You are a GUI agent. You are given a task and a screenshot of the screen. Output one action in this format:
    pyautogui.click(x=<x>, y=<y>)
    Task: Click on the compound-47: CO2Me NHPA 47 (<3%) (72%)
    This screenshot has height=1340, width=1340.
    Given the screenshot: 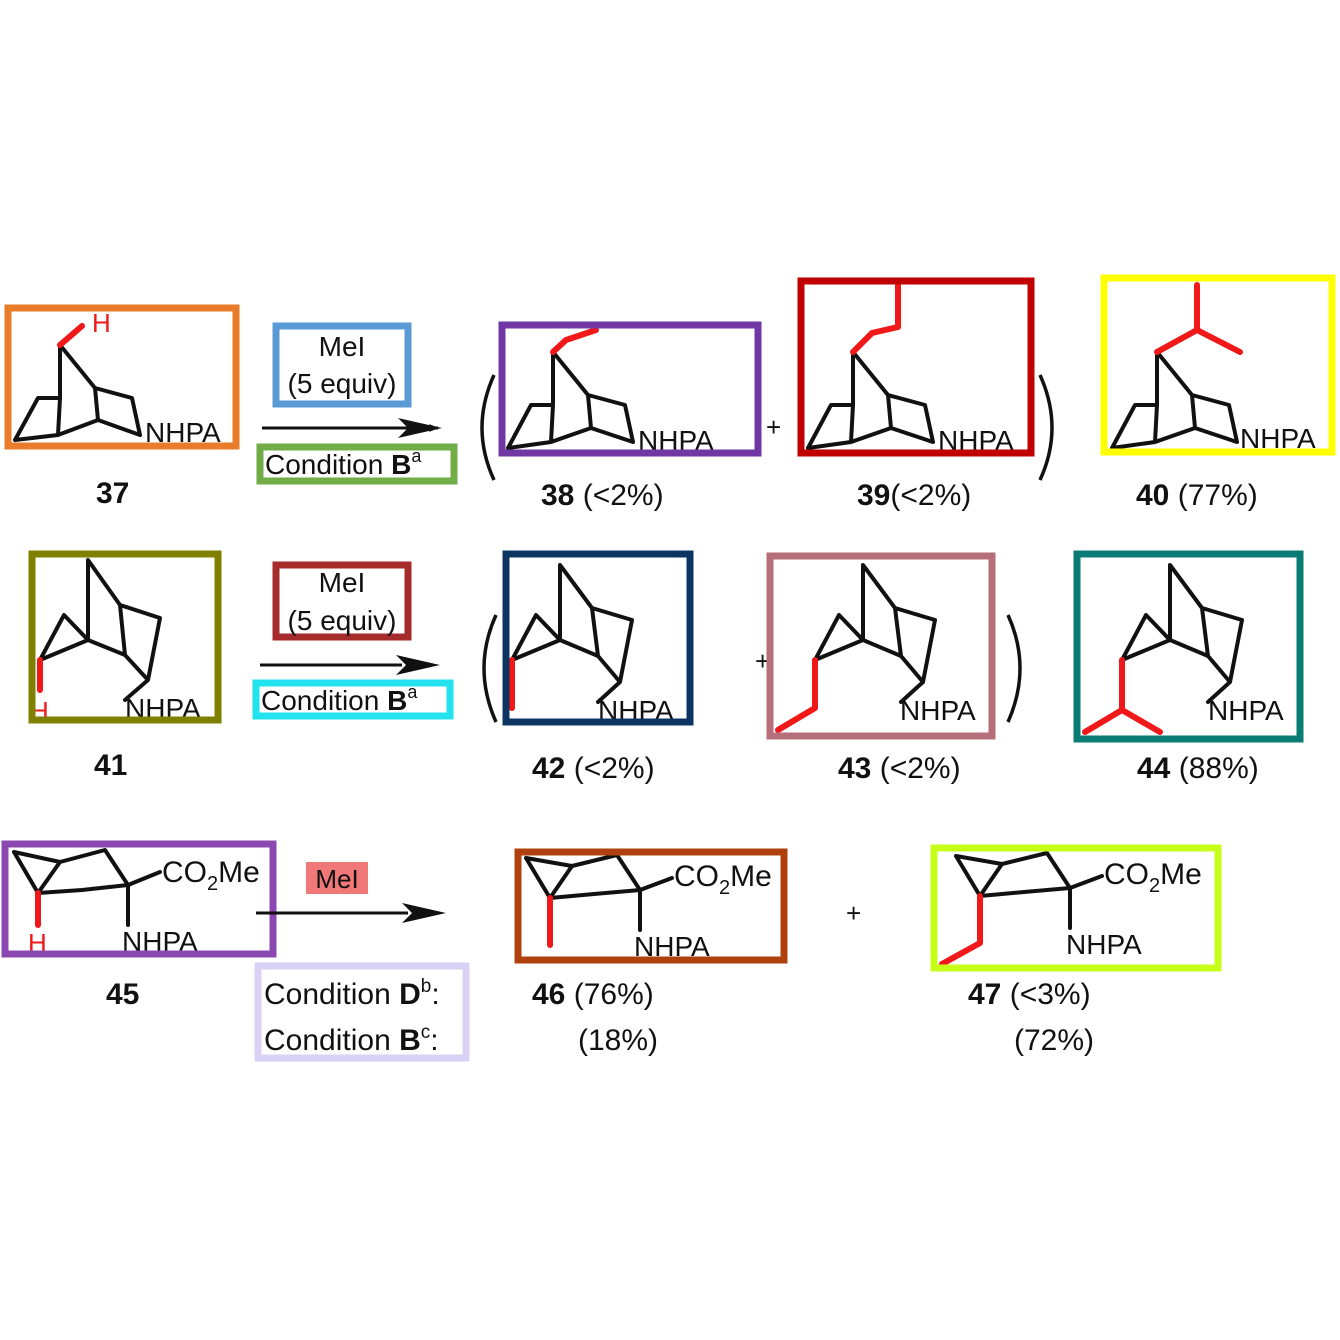 What is the action you would take?
    pyautogui.click(x=1076, y=950)
    